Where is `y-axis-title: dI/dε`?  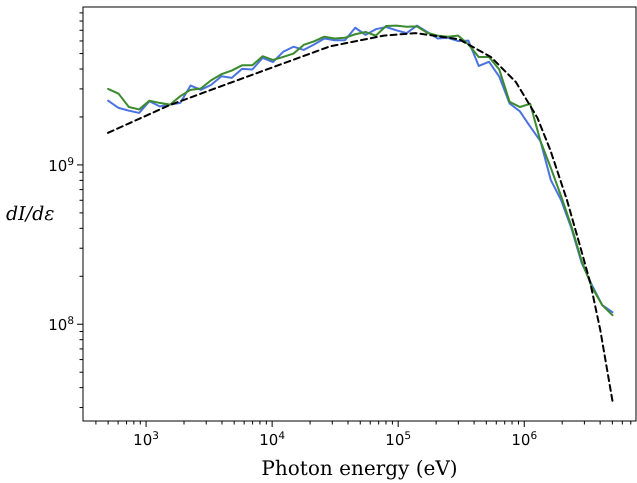
y-axis-title: dI/dε is located at coordinates (30, 214).